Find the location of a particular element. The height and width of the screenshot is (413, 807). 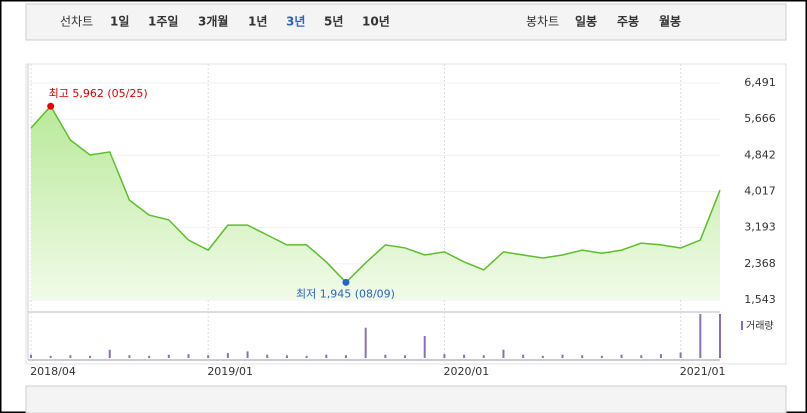

period-tab: 3개월 is located at coordinates (213, 21).